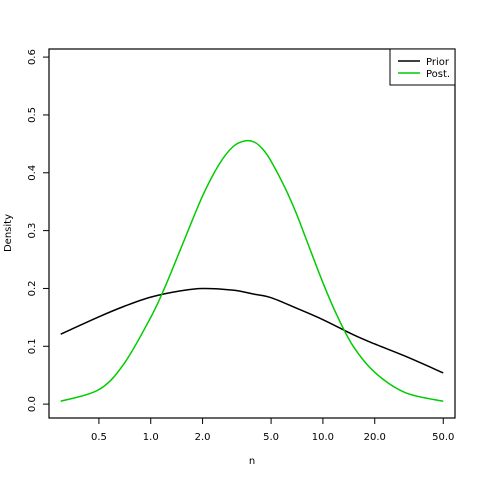  What do you see at coordinates (252, 330) in the screenshot?
I see `series-line-prior` at bounding box center [252, 330].